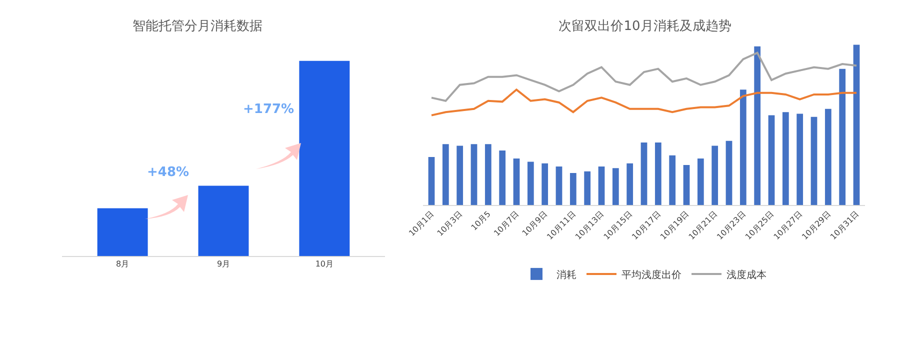 This screenshot has height=339, width=913. What do you see at coordinates (731, 225) in the screenshot?
I see `x-tick-label: 10月23日` at bounding box center [731, 225].